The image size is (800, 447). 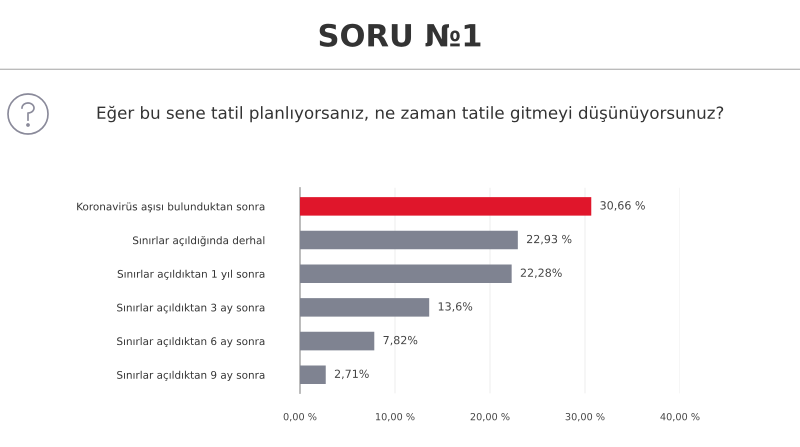 I want to click on data-label: 2,71%, so click(x=351, y=375).